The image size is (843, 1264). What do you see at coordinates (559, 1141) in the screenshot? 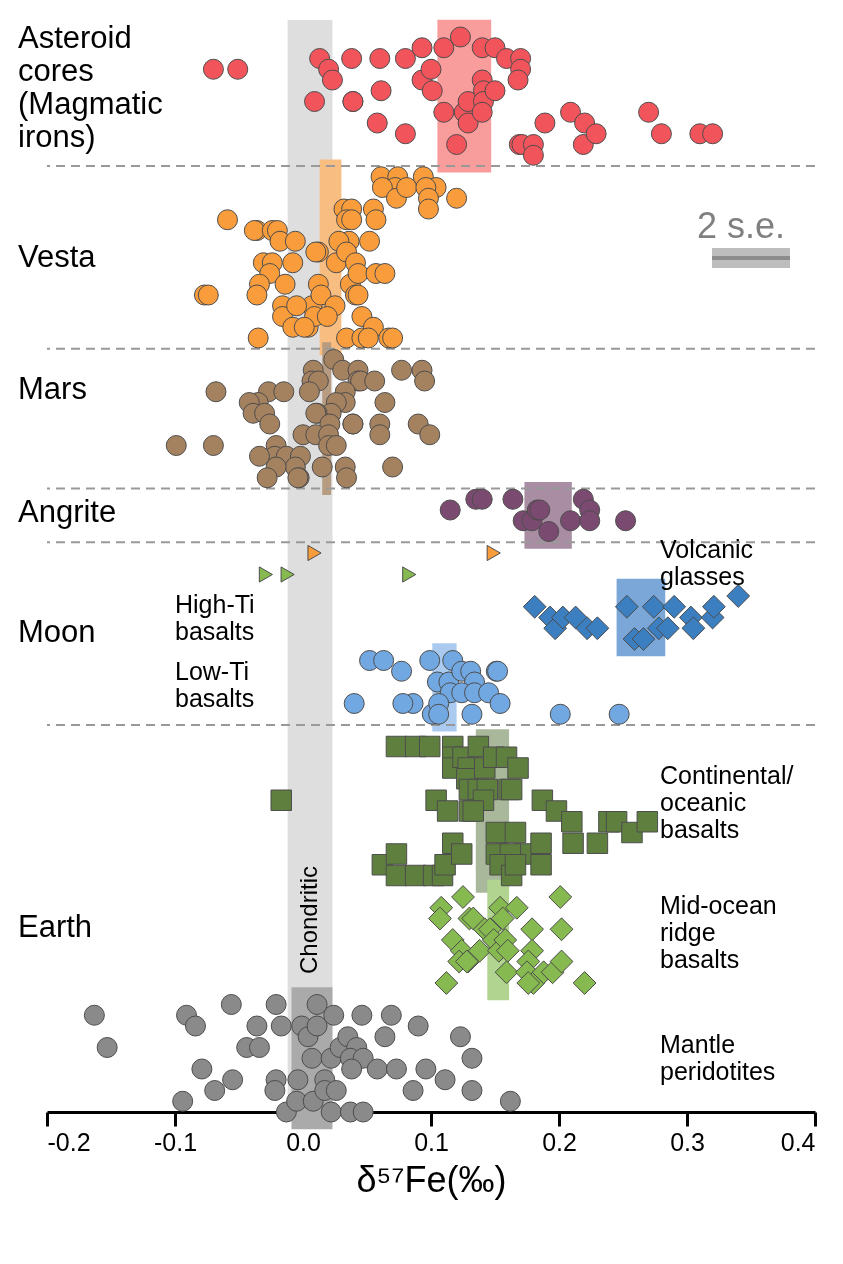
I see `x-tick-label: 0.2` at bounding box center [559, 1141].